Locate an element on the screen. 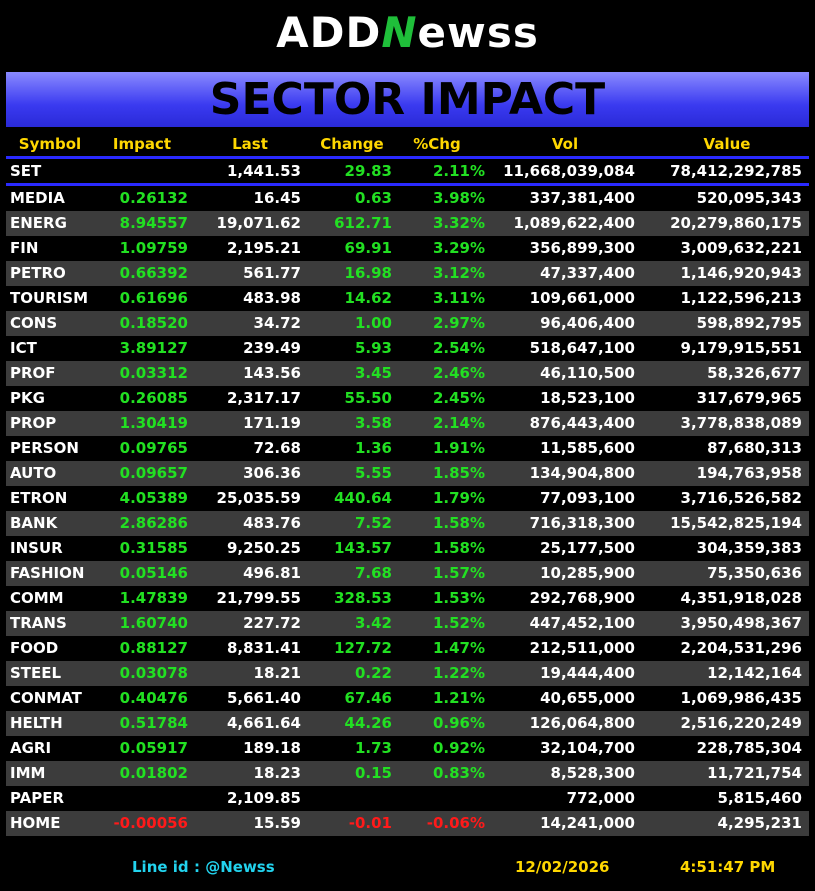 Image resolution: width=815 pixels, height=891 pixels. cell-value: 1.09759 is located at coordinates (153, 248).